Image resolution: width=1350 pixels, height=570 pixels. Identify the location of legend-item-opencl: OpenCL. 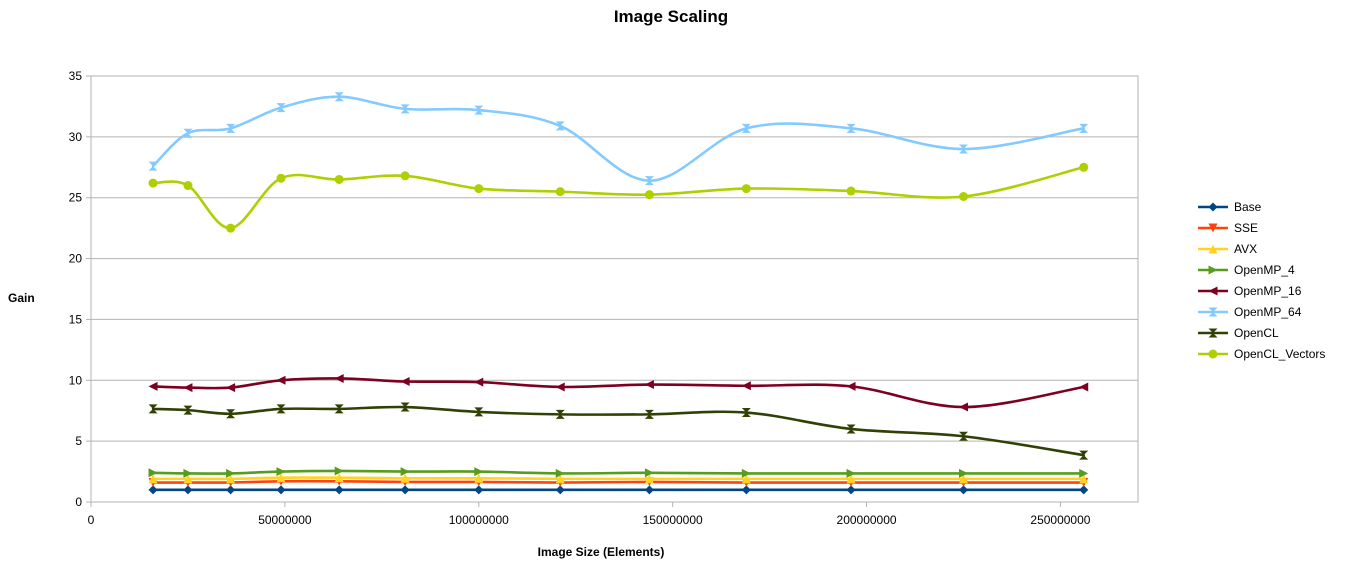
(1238, 333).